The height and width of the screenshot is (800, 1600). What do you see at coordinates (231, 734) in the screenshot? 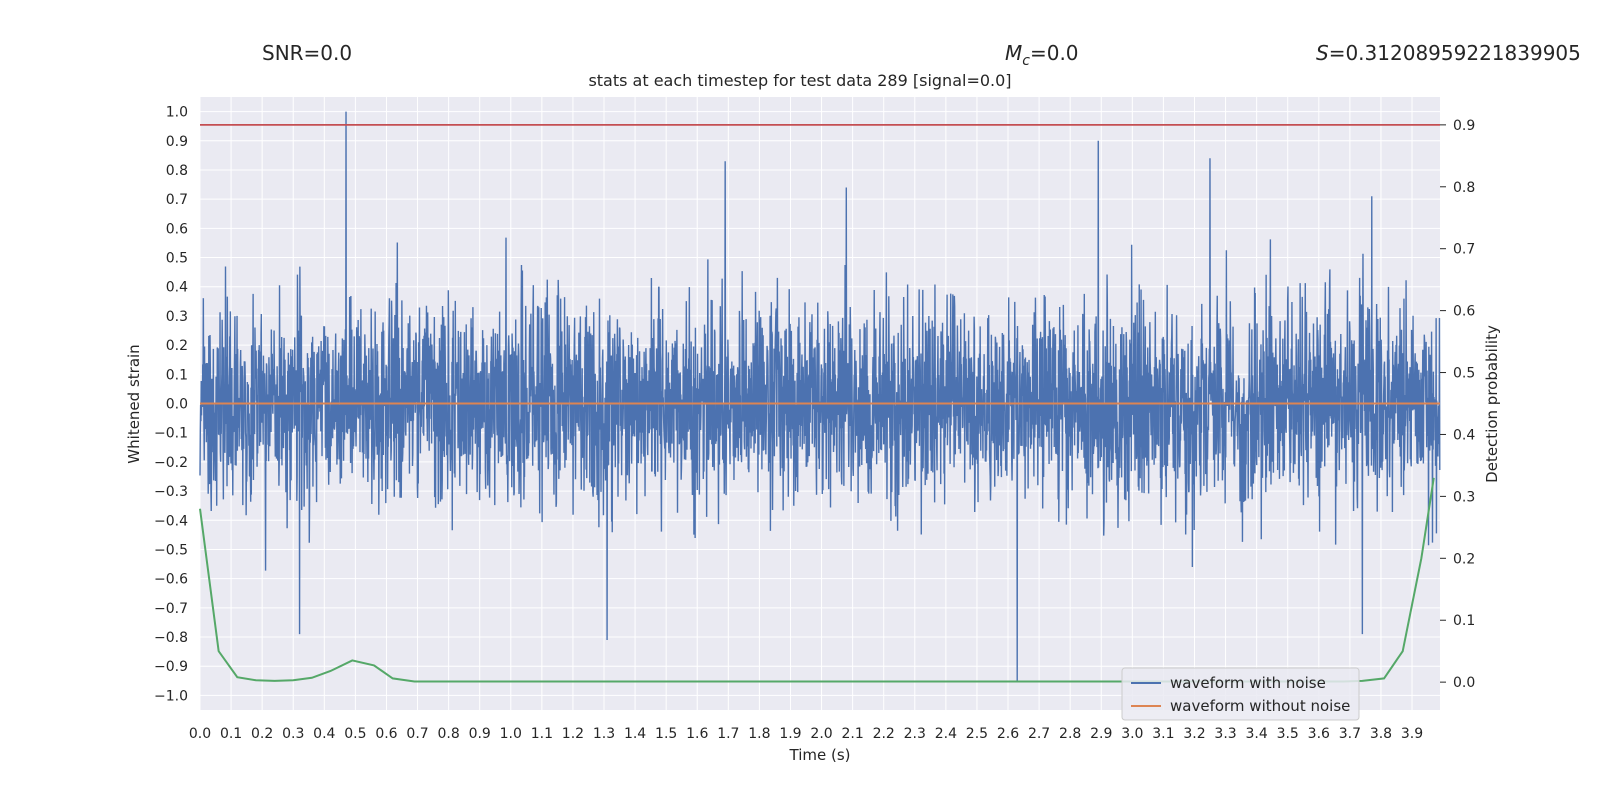
I see `x-tick-label: 0.1` at bounding box center [231, 734].